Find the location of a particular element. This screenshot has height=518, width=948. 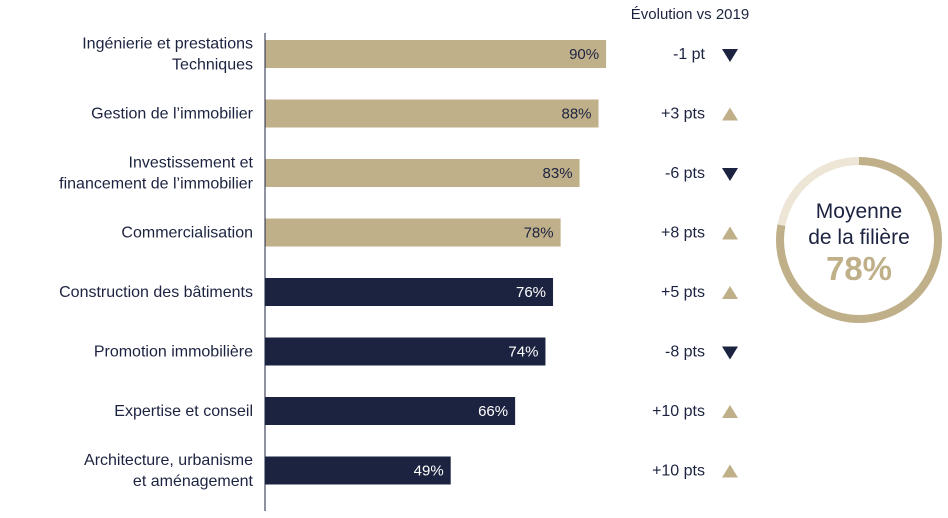

average-label-line1: Moyenne is located at coordinates (859, 211).